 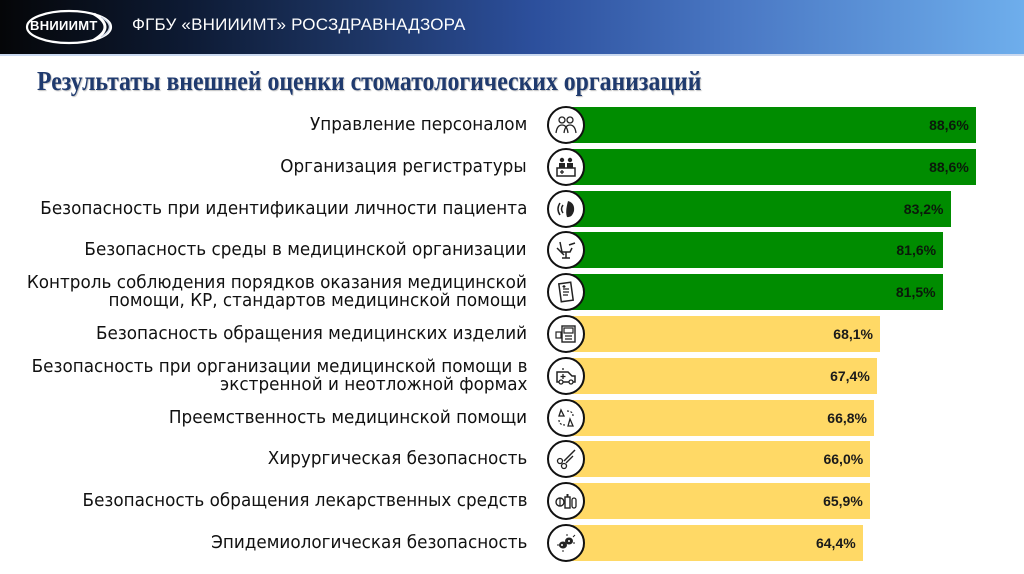 I want to click on bar: 81,6%, so click(x=757, y=250).